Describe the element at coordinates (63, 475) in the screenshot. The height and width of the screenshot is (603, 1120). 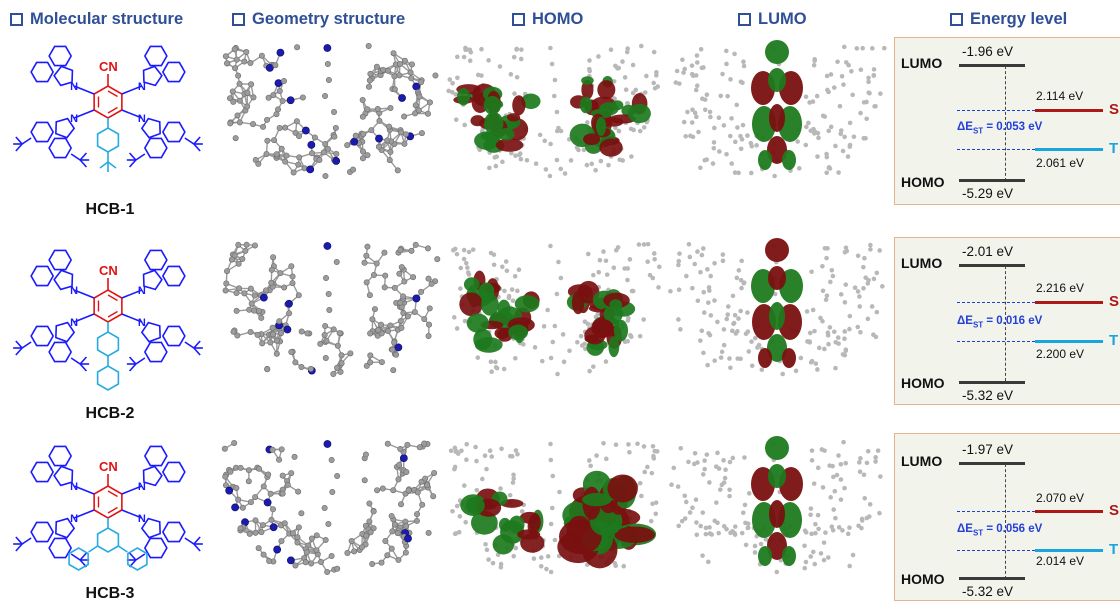
I see `carbazole-pyrrole-ring` at that location.